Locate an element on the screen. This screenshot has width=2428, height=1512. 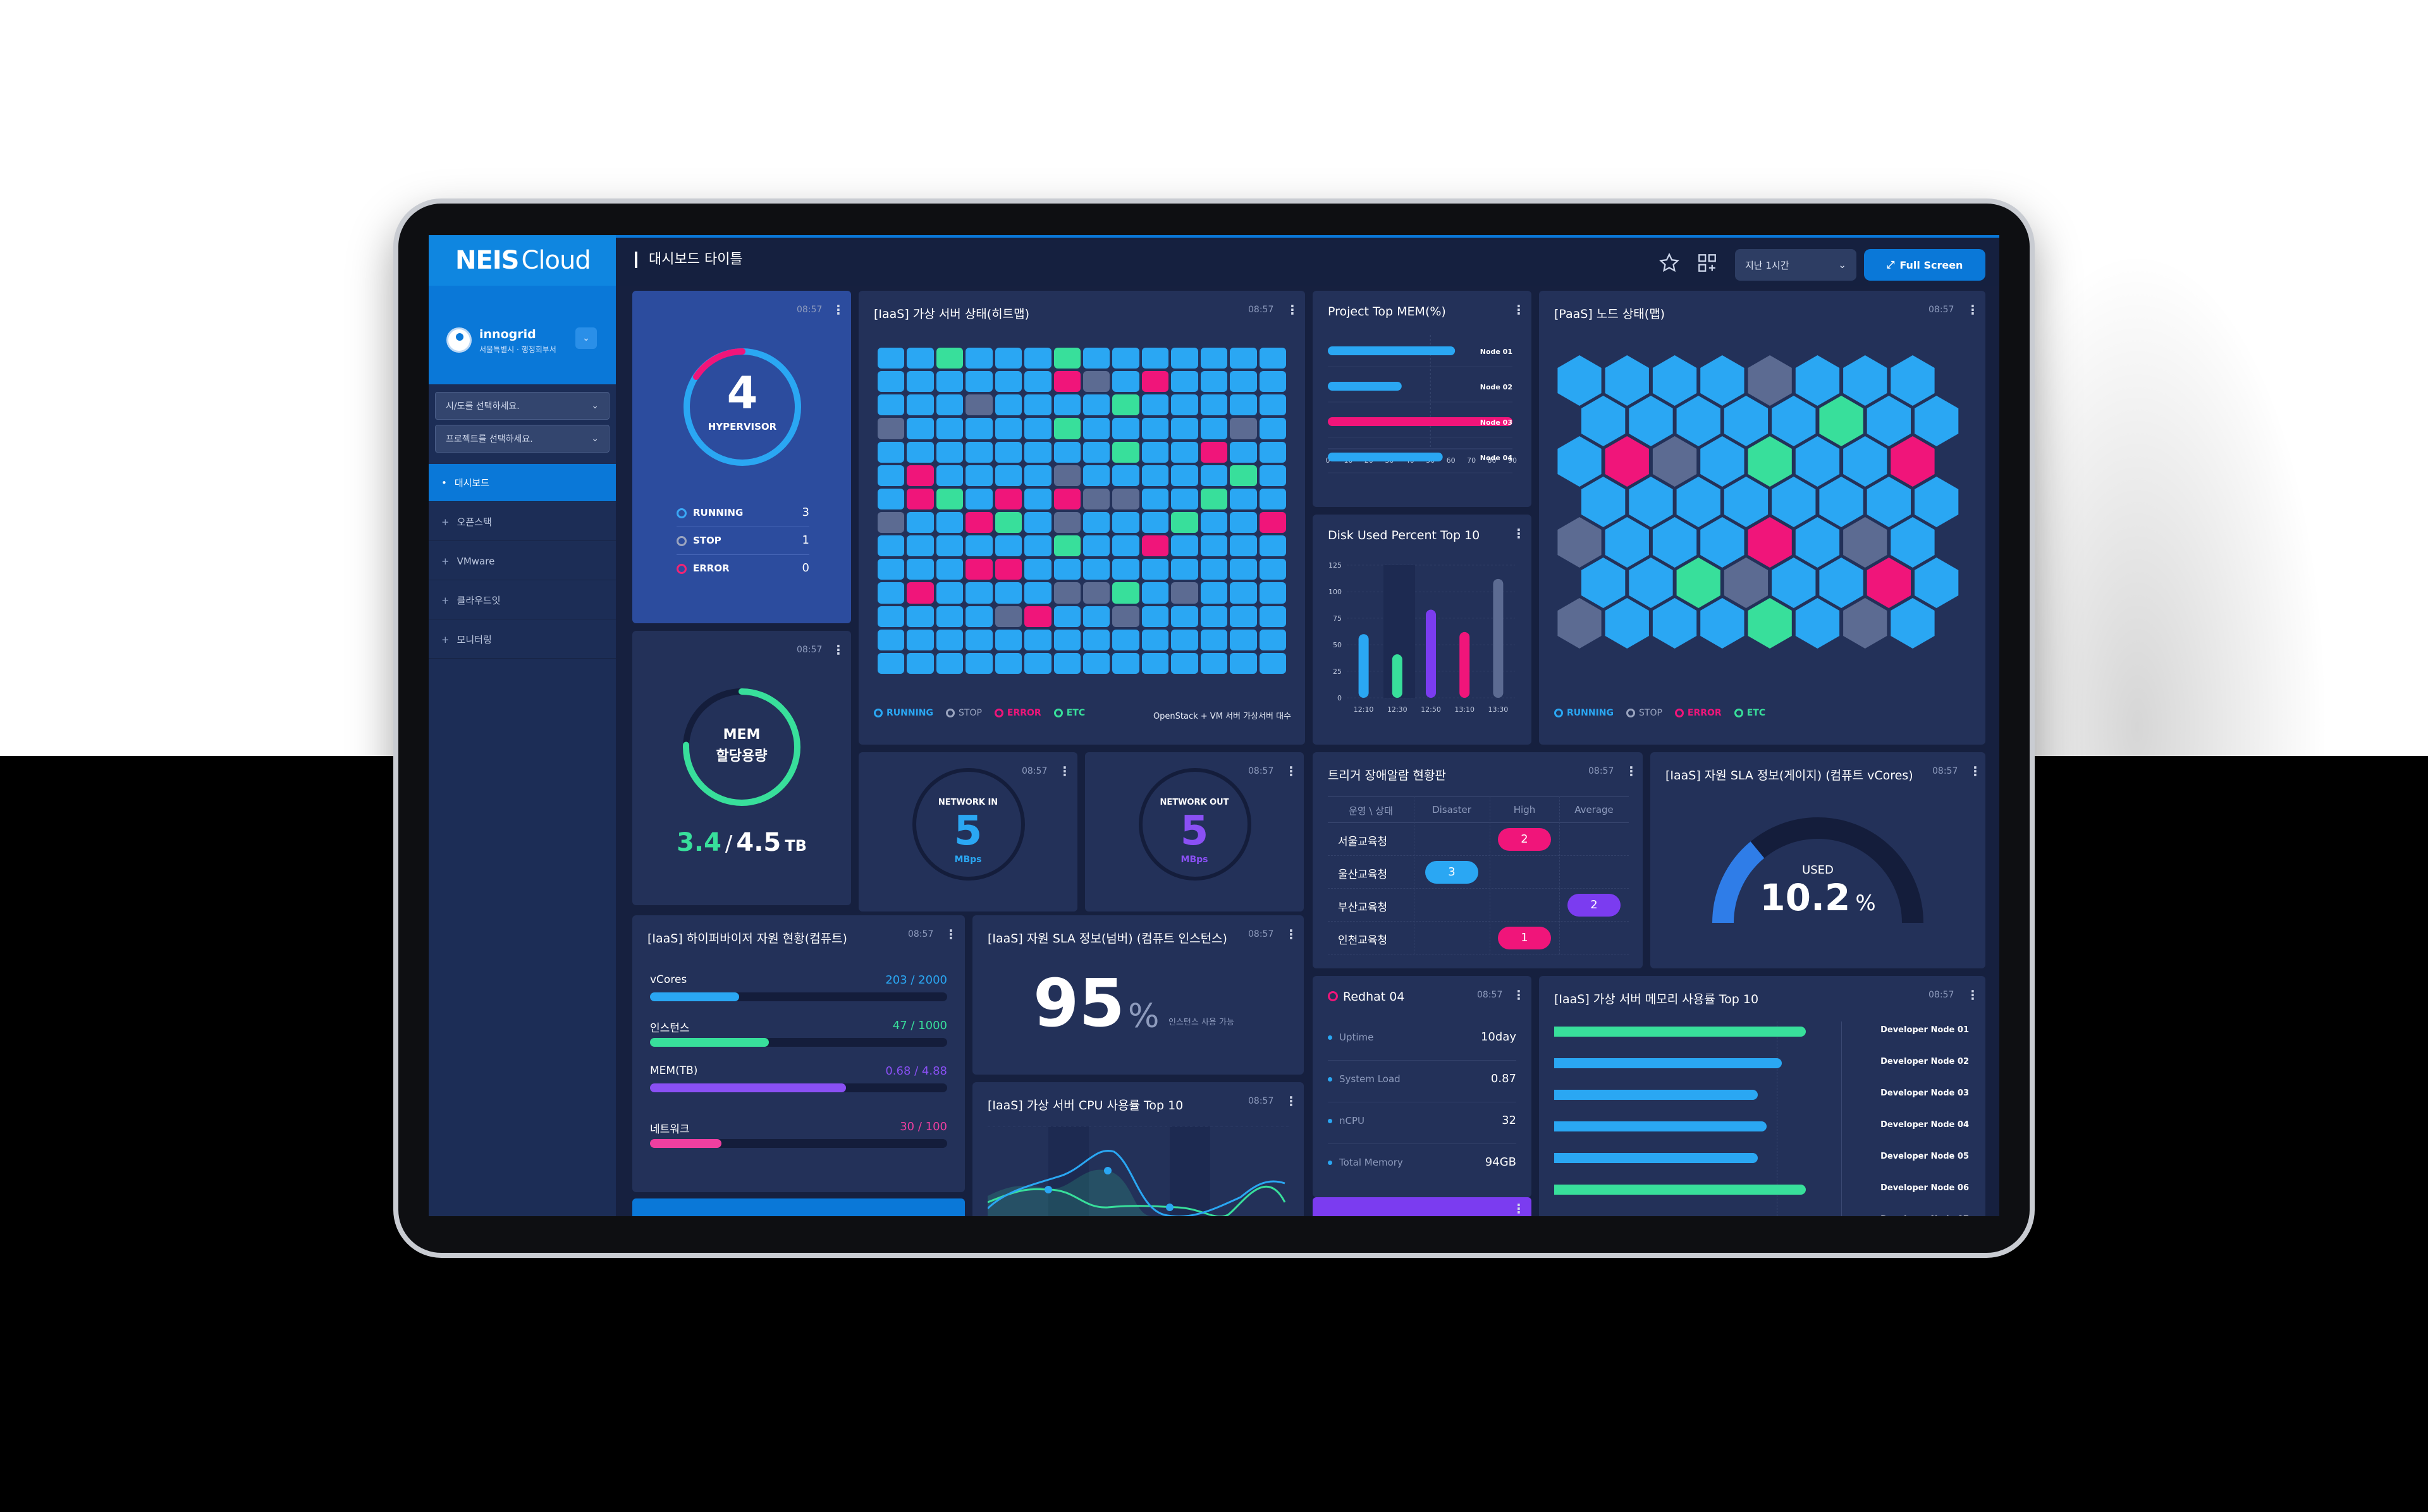
table-row: 서울교육청 2 is located at coordinates (1478, 840).